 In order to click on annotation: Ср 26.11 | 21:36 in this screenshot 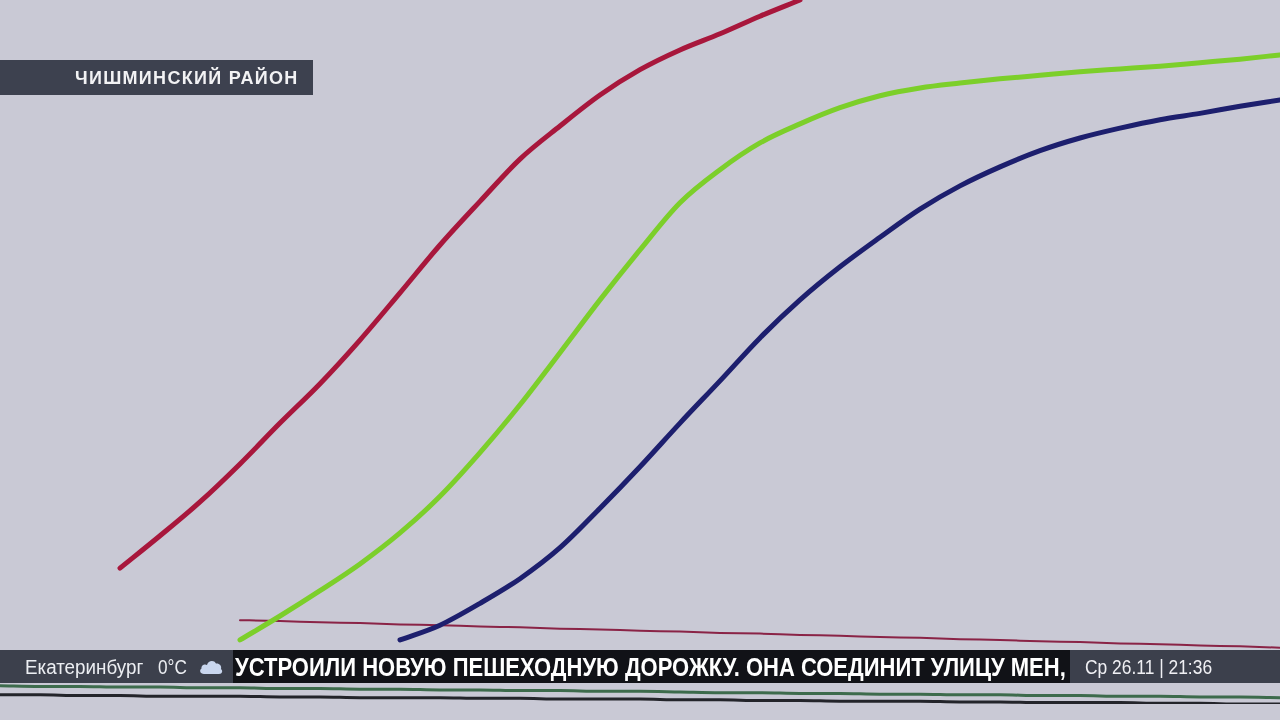, I will do `click(1149, 667)`.